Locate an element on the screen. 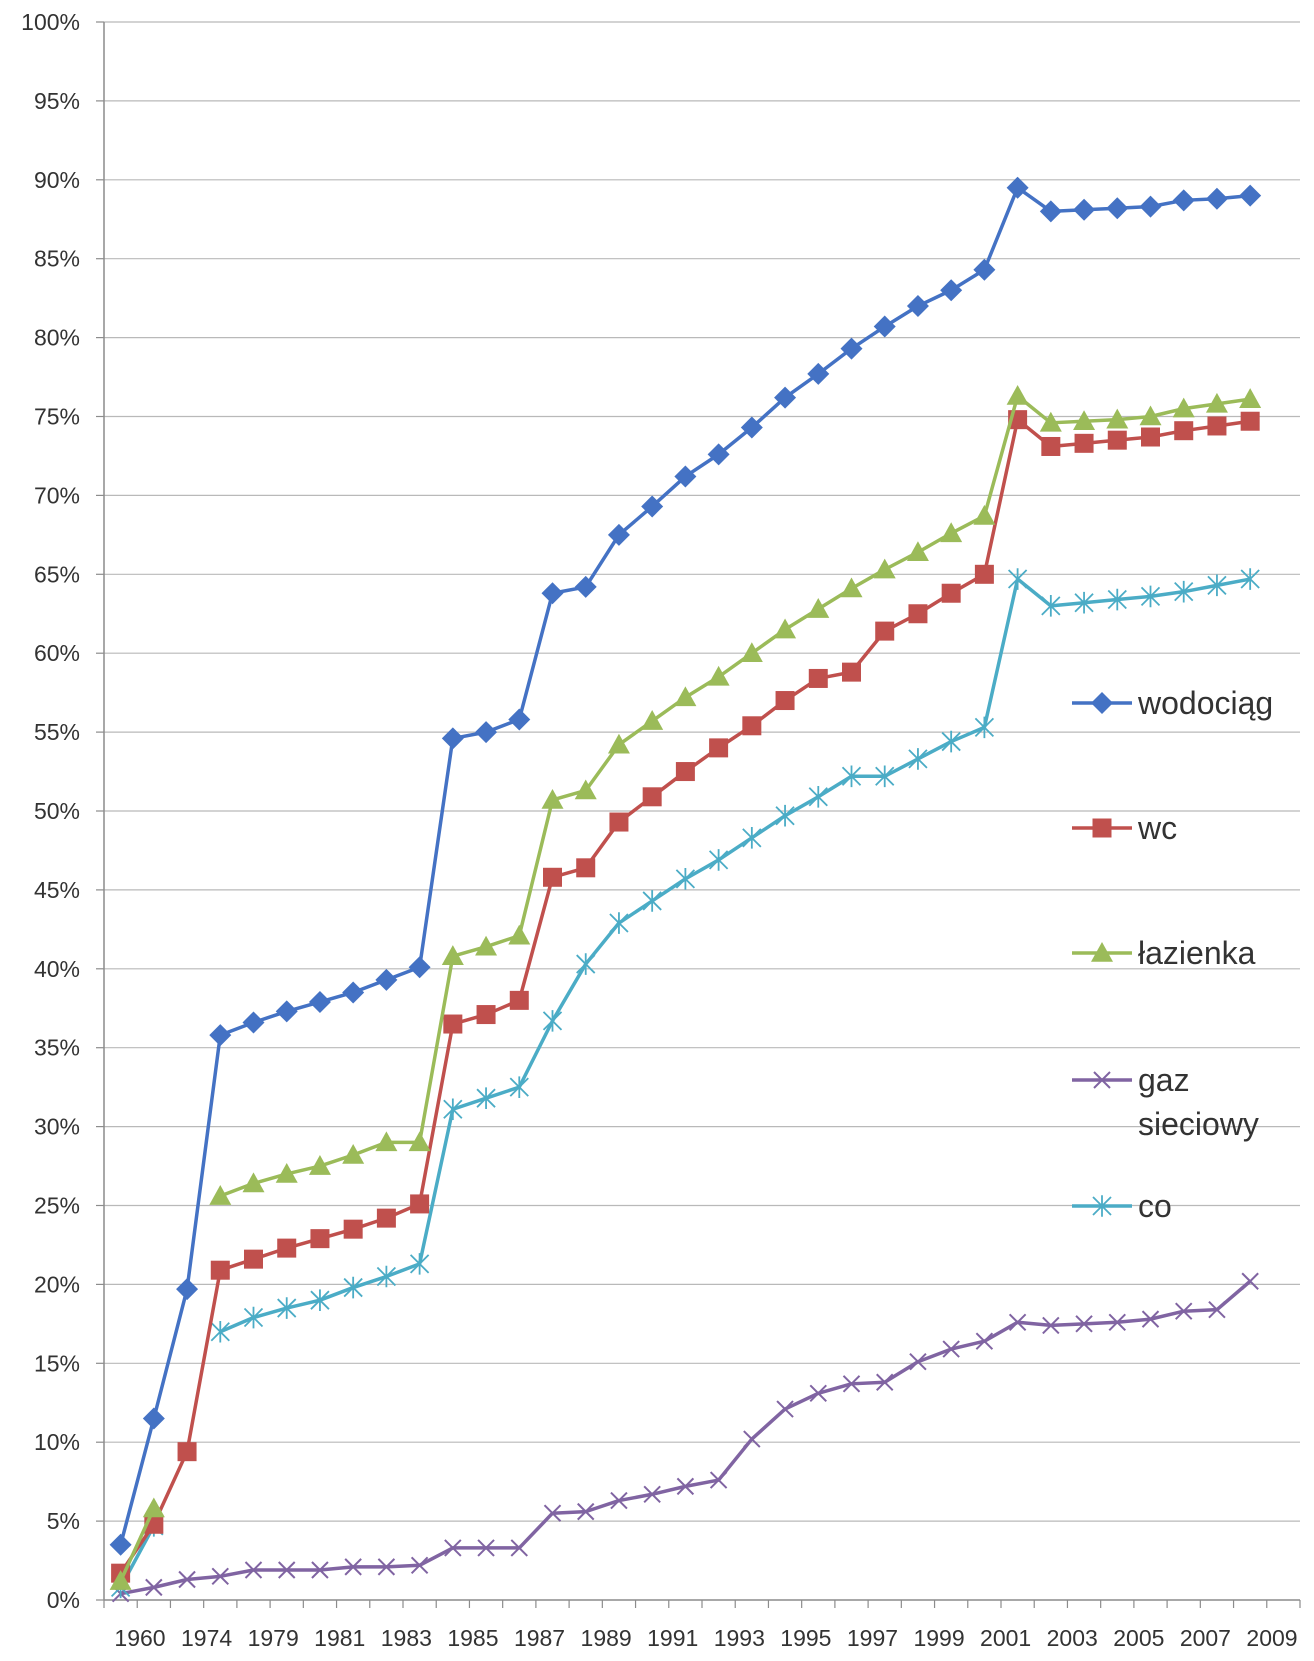  y-tick-label: 15% is located at coordinates (57, 1363).